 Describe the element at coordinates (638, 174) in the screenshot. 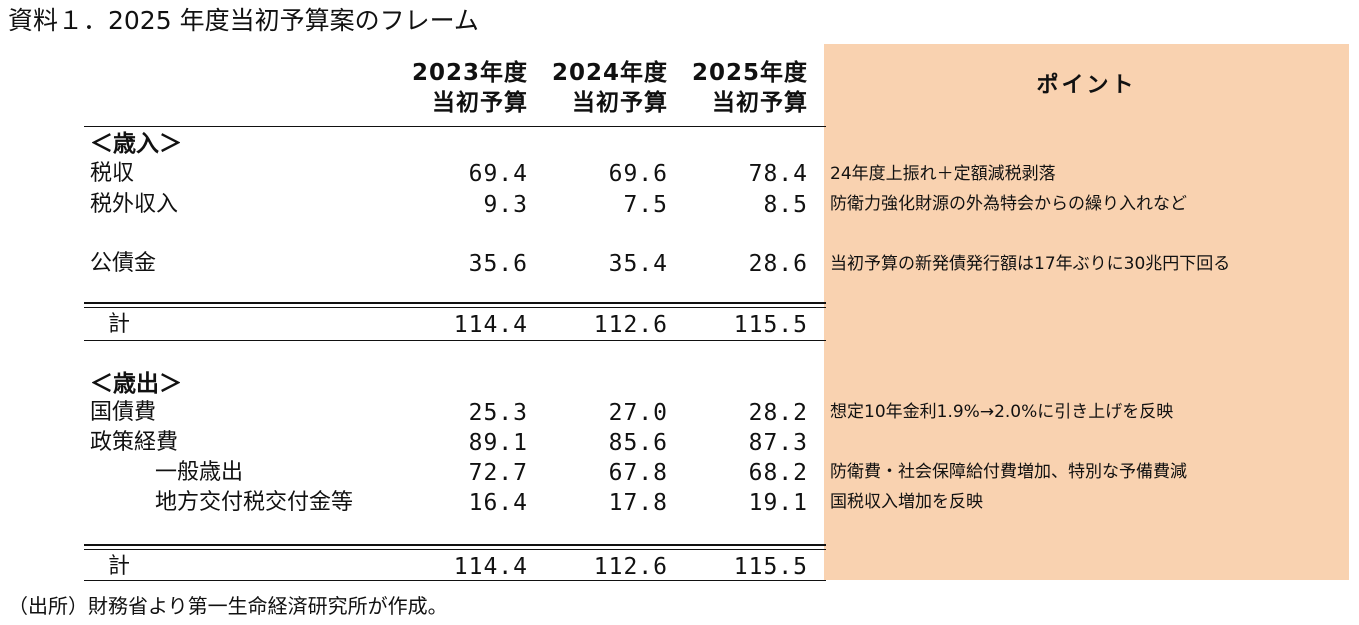

I see `value-2024: 69.6` at that location.